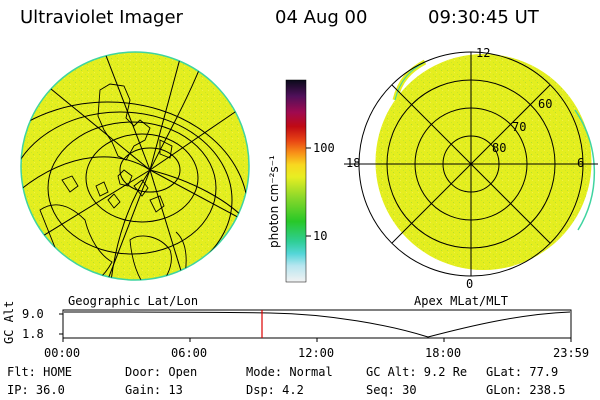 Image resolution: width=600 pixels, height=400 pixels. I want to click on colorbar, so click(298, 181).